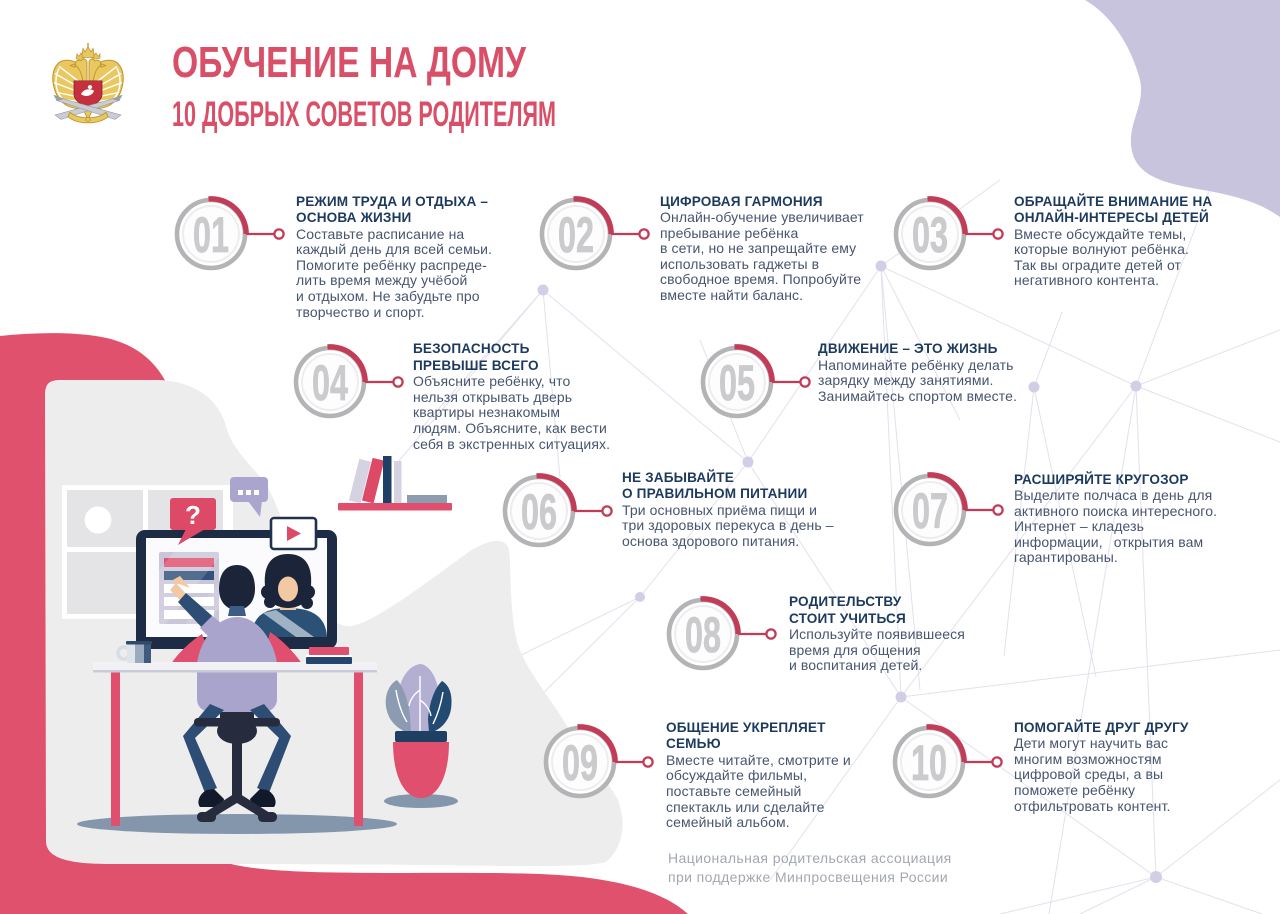  What do you see at coordinates (349, 62) in the screenshot?
I see `svg-text: ОБУЧЕНИЕ НА ДОМУ` at bounding box center [349, 62].